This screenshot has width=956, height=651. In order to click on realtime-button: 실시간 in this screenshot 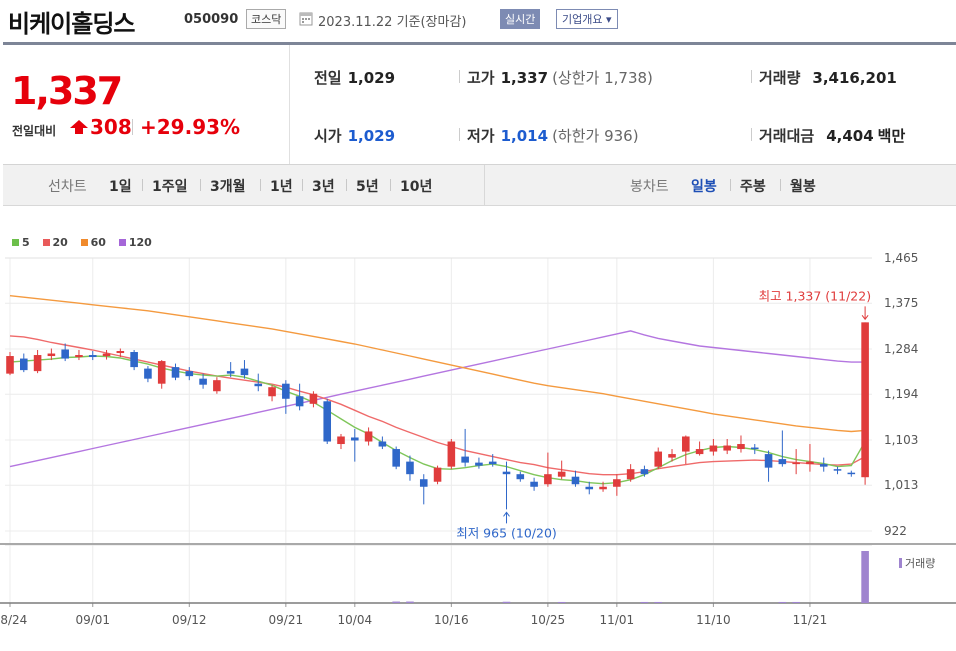, I will do `click(520, 19)`.